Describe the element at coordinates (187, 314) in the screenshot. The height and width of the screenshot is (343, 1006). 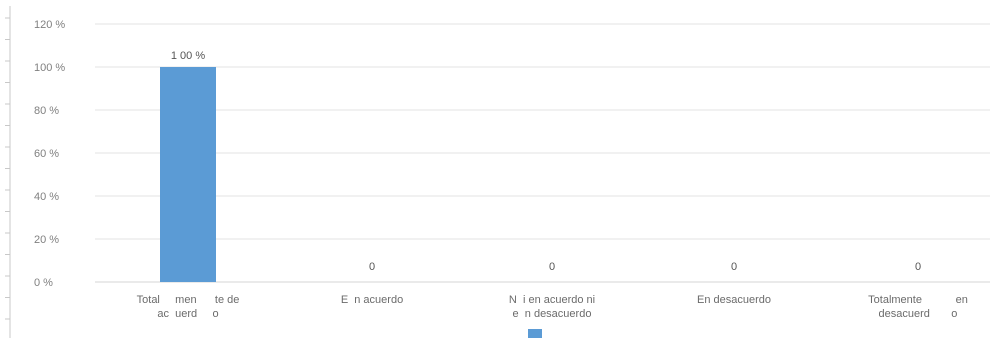
I see `category-label: ac uerd o` at that location.